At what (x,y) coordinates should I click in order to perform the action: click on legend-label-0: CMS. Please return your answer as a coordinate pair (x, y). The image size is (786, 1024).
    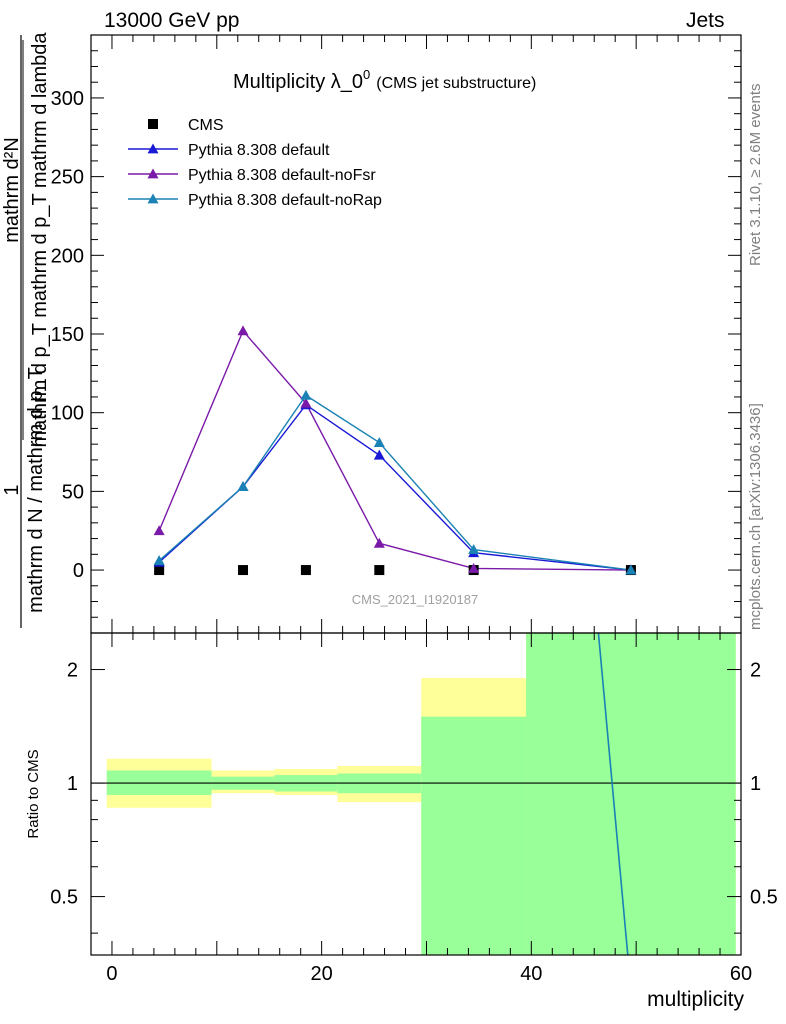
    Looking at the image, I should click on (206, 125).